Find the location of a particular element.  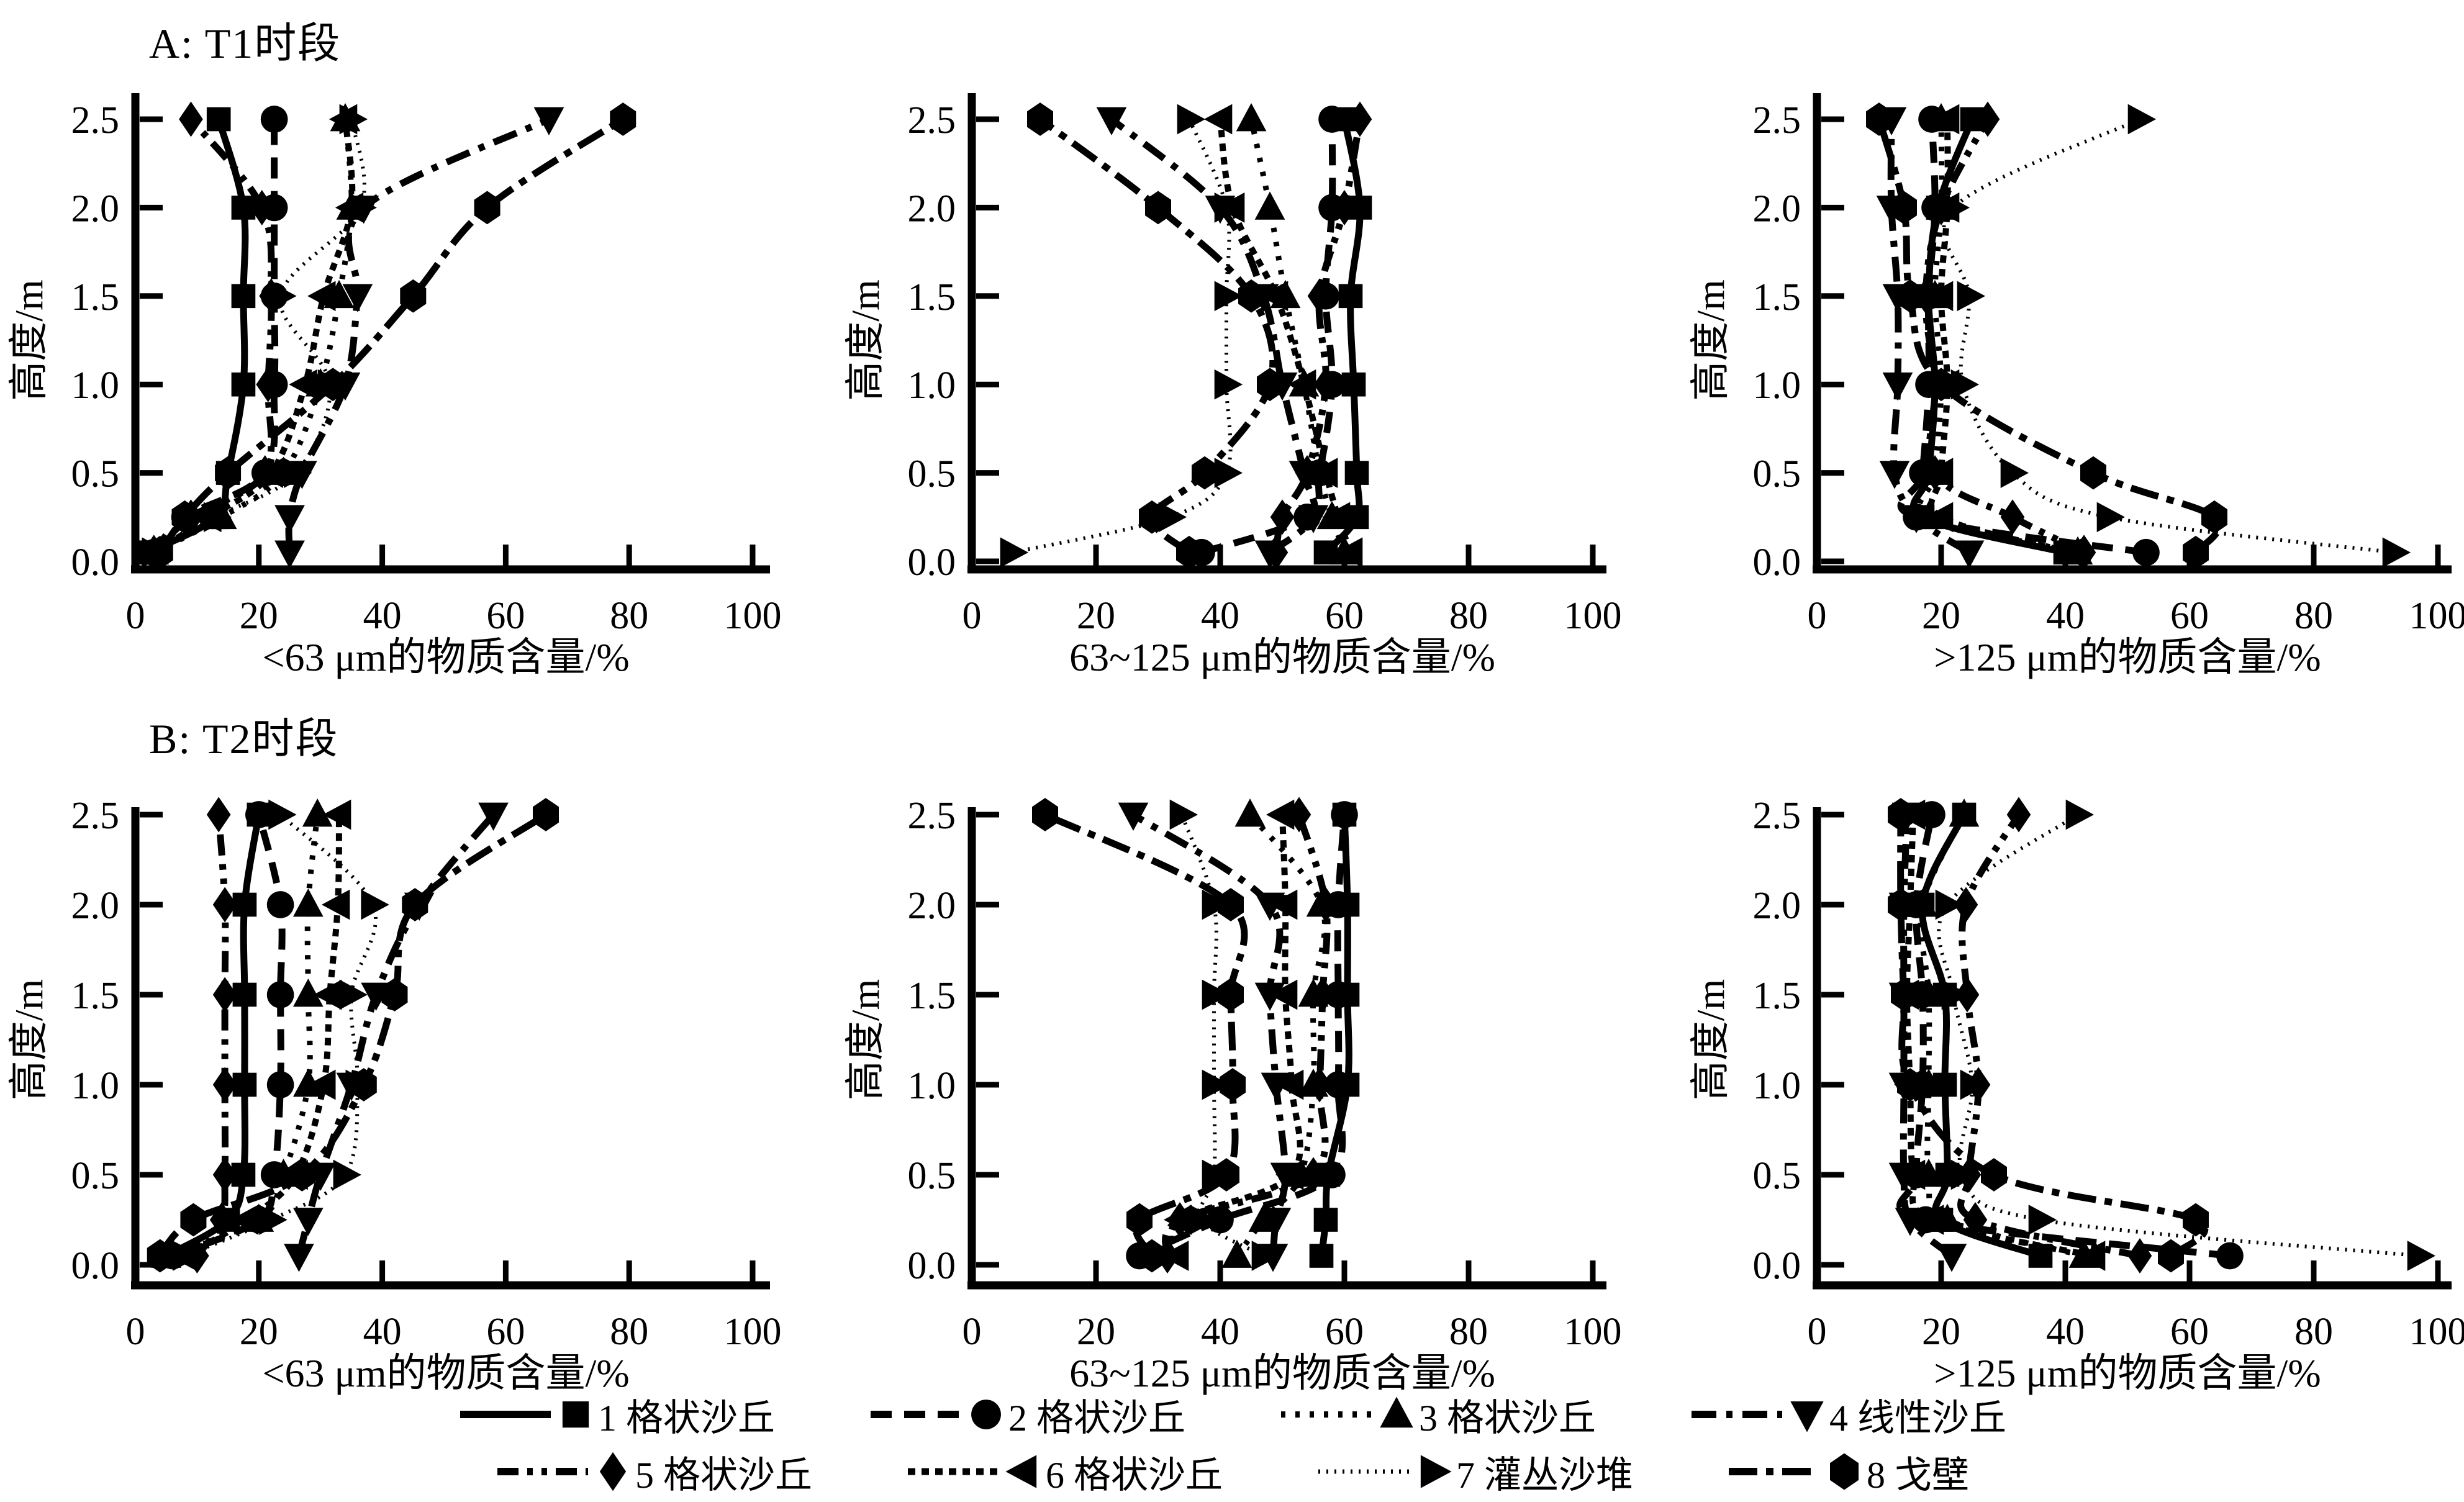

legend-marker-circle-icon is located at coordinates (986, 1414).